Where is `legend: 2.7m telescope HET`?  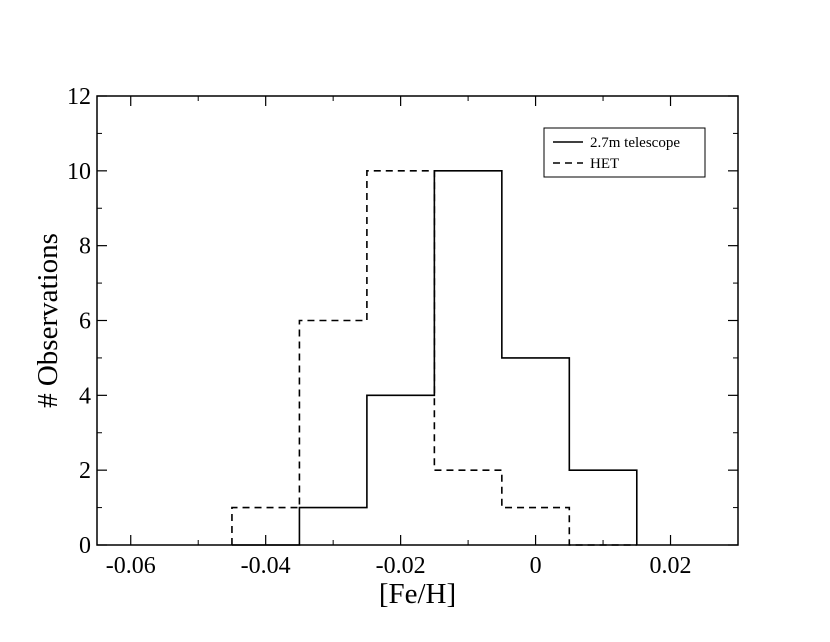
legend: 2.7m telescope HET is located at coordinates (624, 152).